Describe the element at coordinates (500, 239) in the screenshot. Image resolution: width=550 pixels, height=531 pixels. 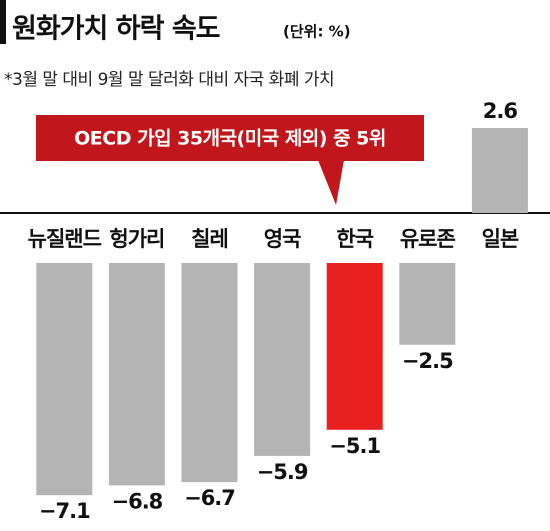
I see `category-label: 일본` at that location.